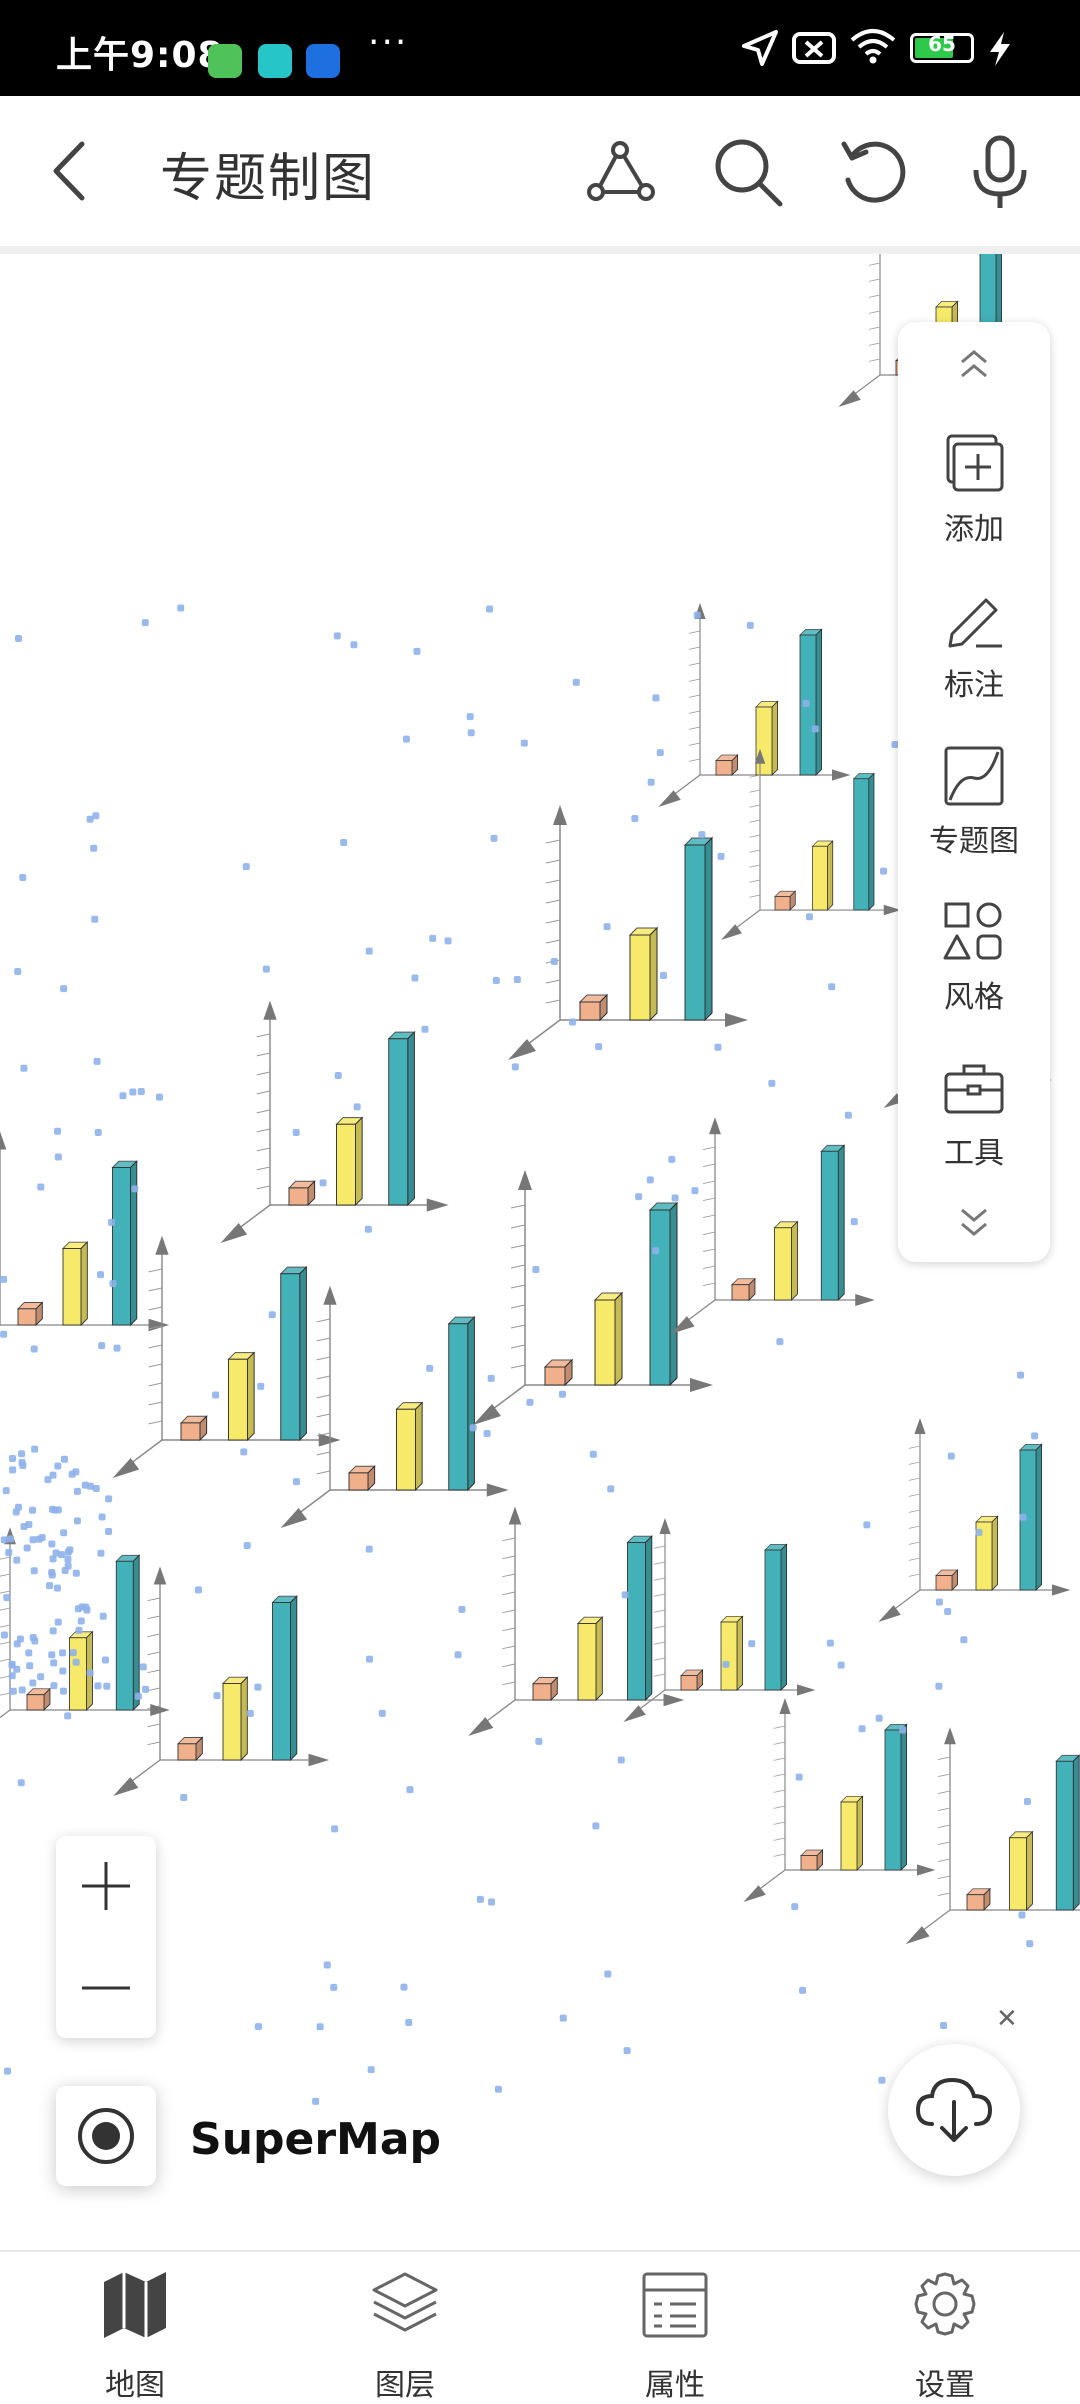  I want to click on top-app-bar: 专题制图, so click(540, 175).